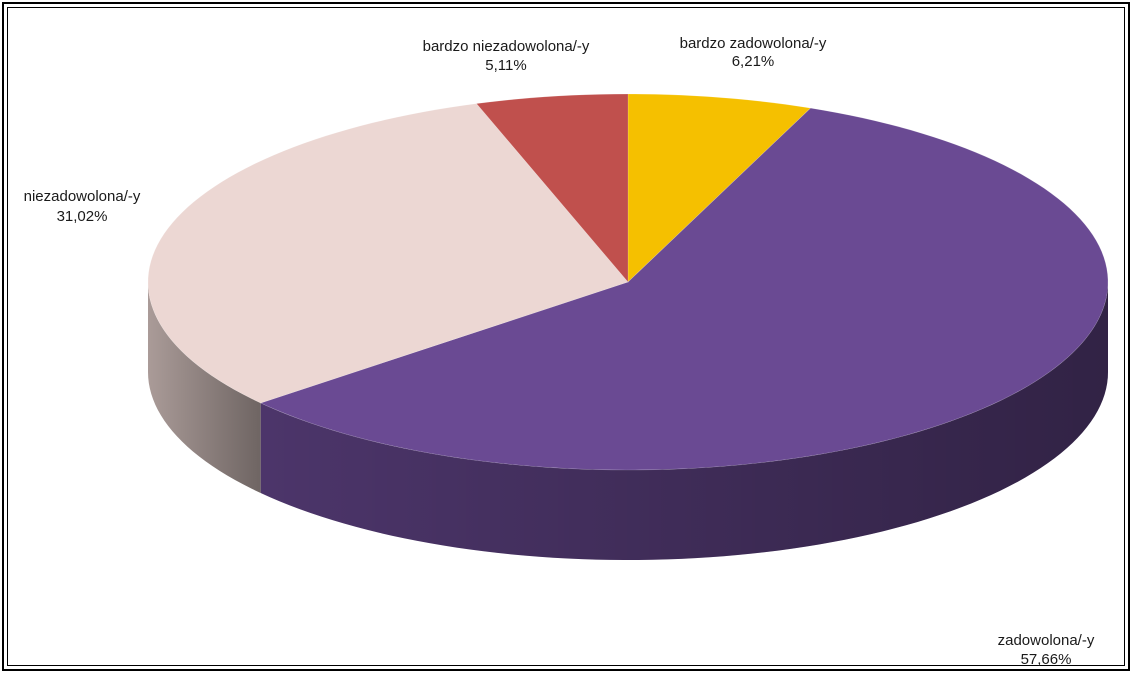  I want to click on label-bardzo-niezadowolona: bardzo niezadowolona/-y, so click(506, 46).